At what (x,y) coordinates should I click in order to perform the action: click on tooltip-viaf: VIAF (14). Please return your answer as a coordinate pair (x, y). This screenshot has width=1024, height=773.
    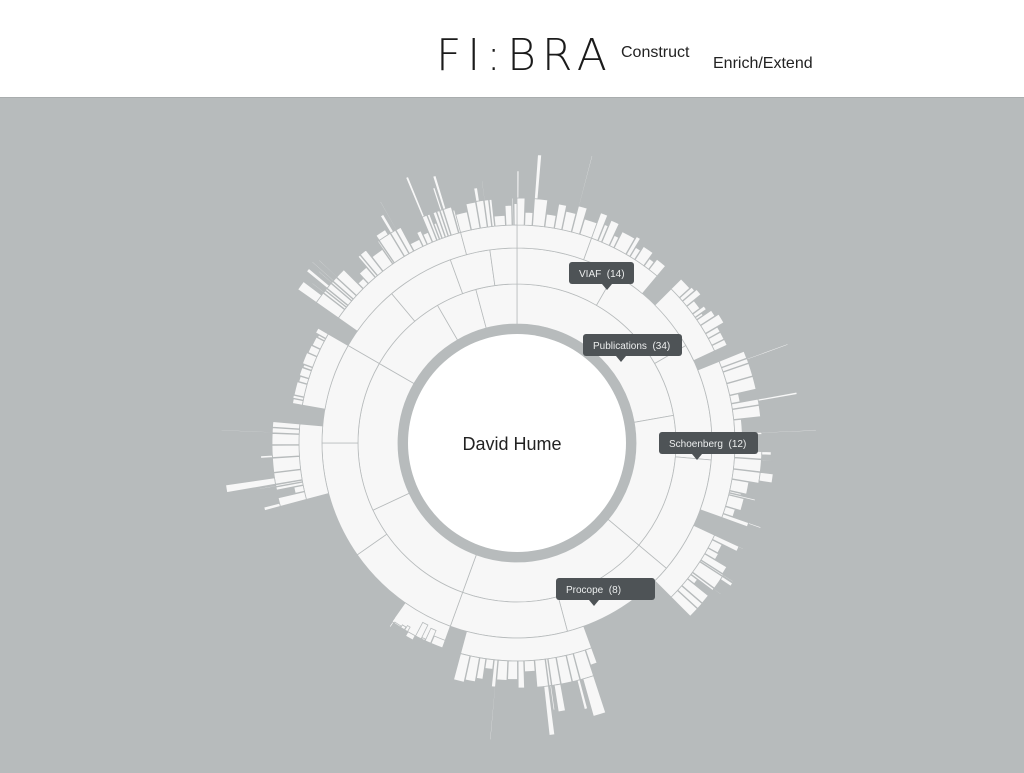
    Looking at the image, I should click on (601, 276).